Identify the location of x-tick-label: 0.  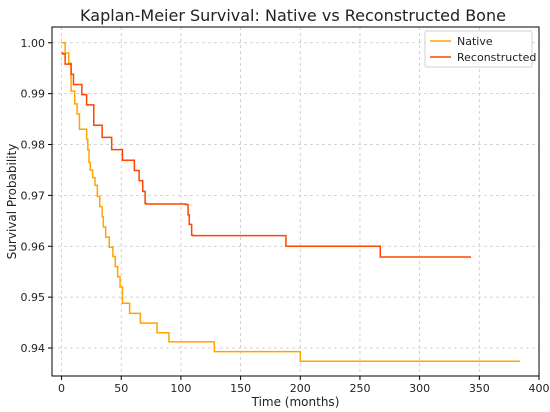
(61, 388).